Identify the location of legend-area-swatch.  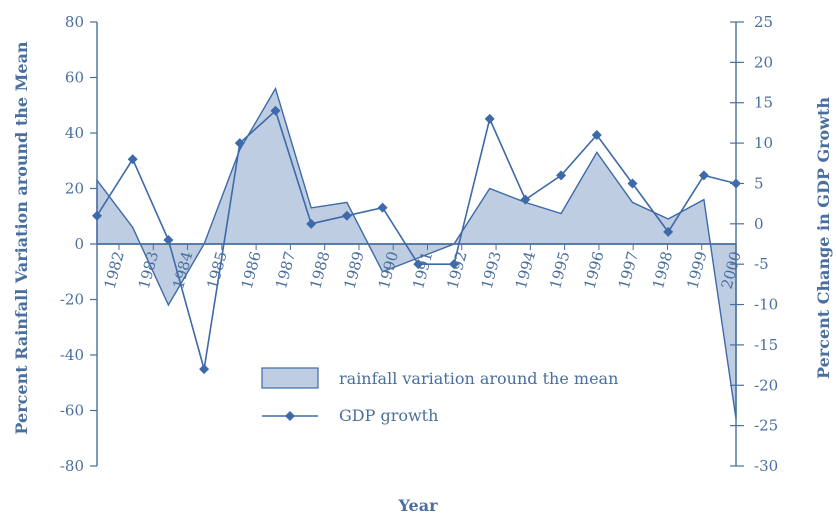
(290, 378).